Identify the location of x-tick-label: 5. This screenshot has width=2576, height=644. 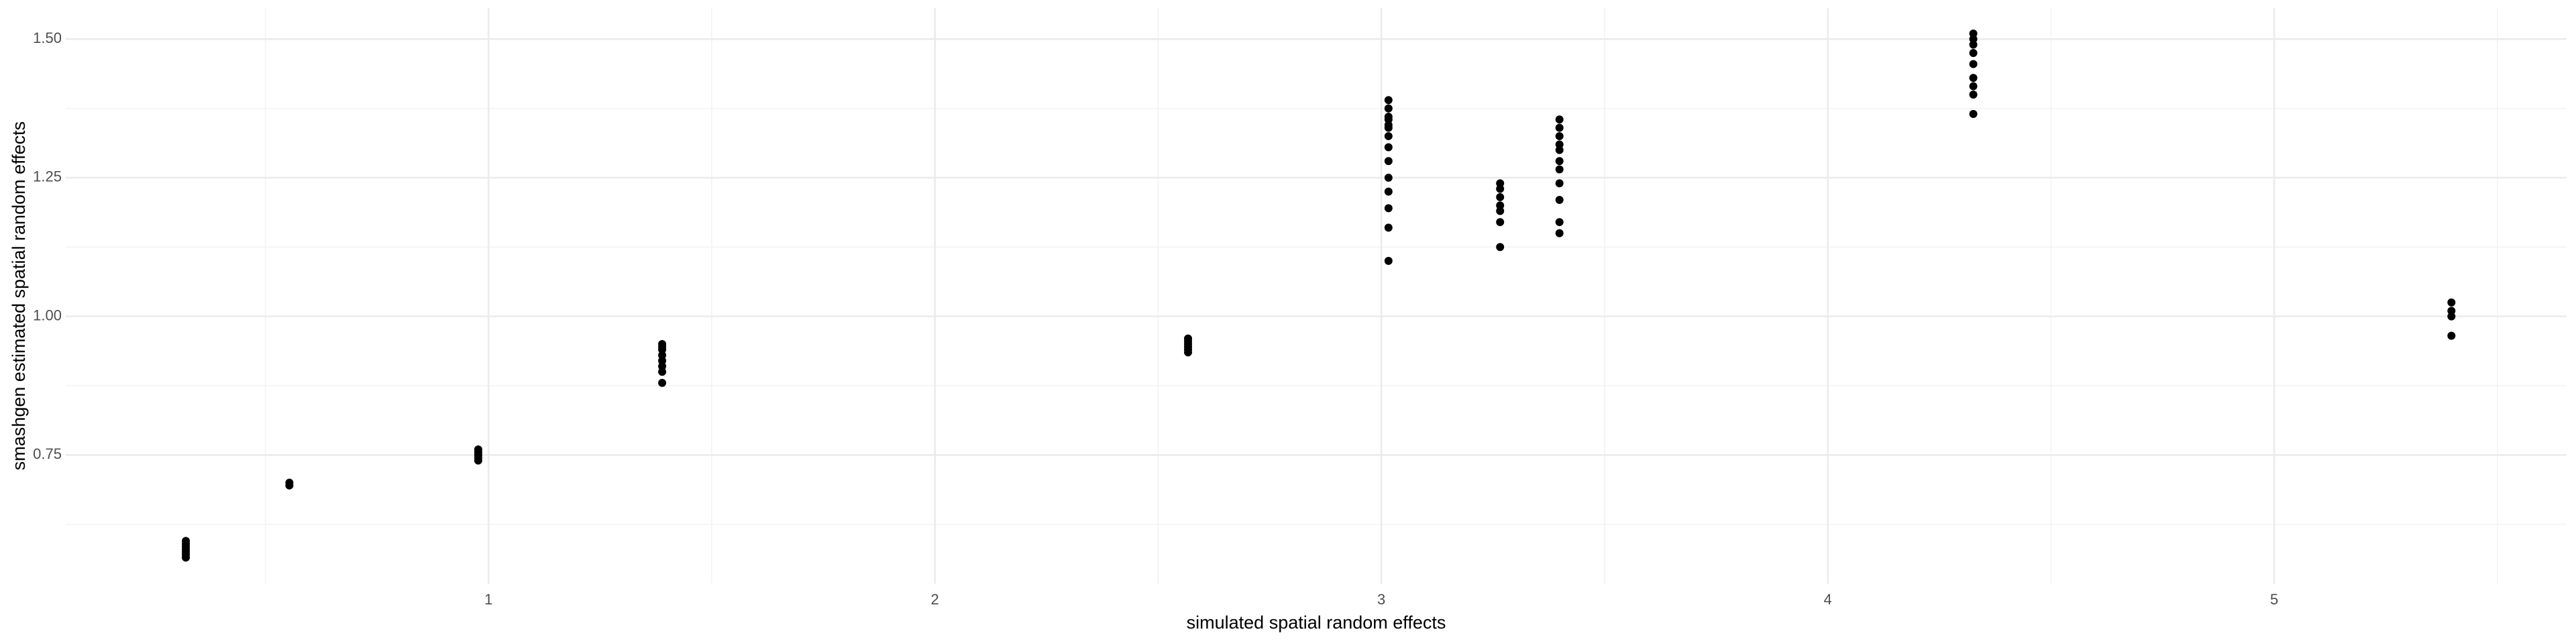
(2274, 599).